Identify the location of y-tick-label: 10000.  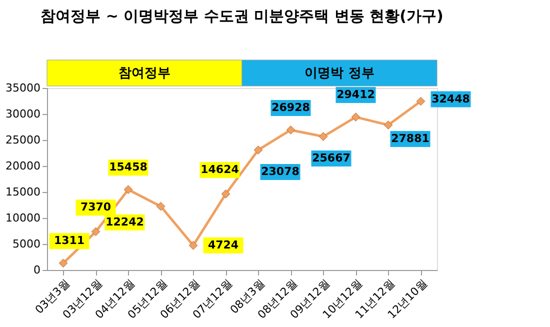
(23, 218).